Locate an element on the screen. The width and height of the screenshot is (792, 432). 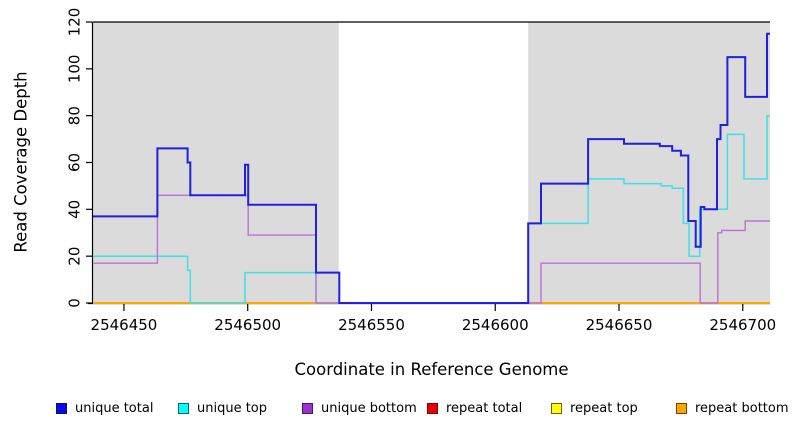
legend-item-unique-total: unique total is located at coordinates (104, 408).